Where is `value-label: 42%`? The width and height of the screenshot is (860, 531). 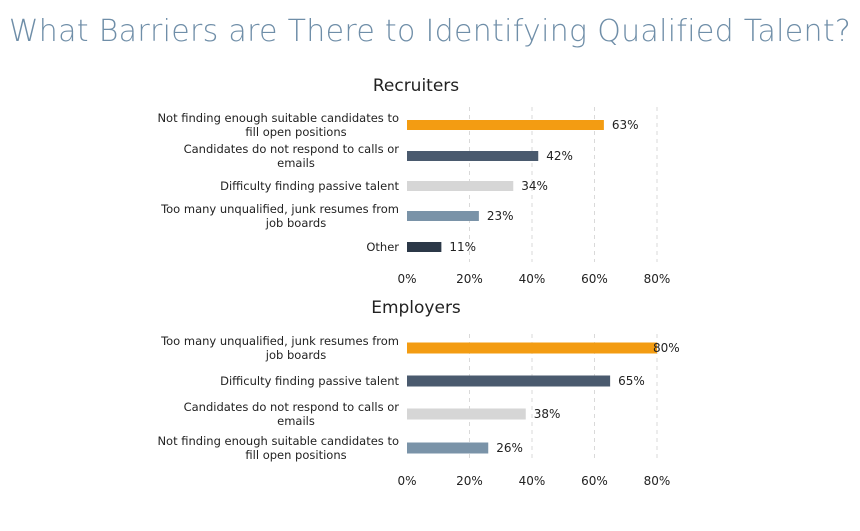 value-label: 42% is located at coordinates (559, 156).